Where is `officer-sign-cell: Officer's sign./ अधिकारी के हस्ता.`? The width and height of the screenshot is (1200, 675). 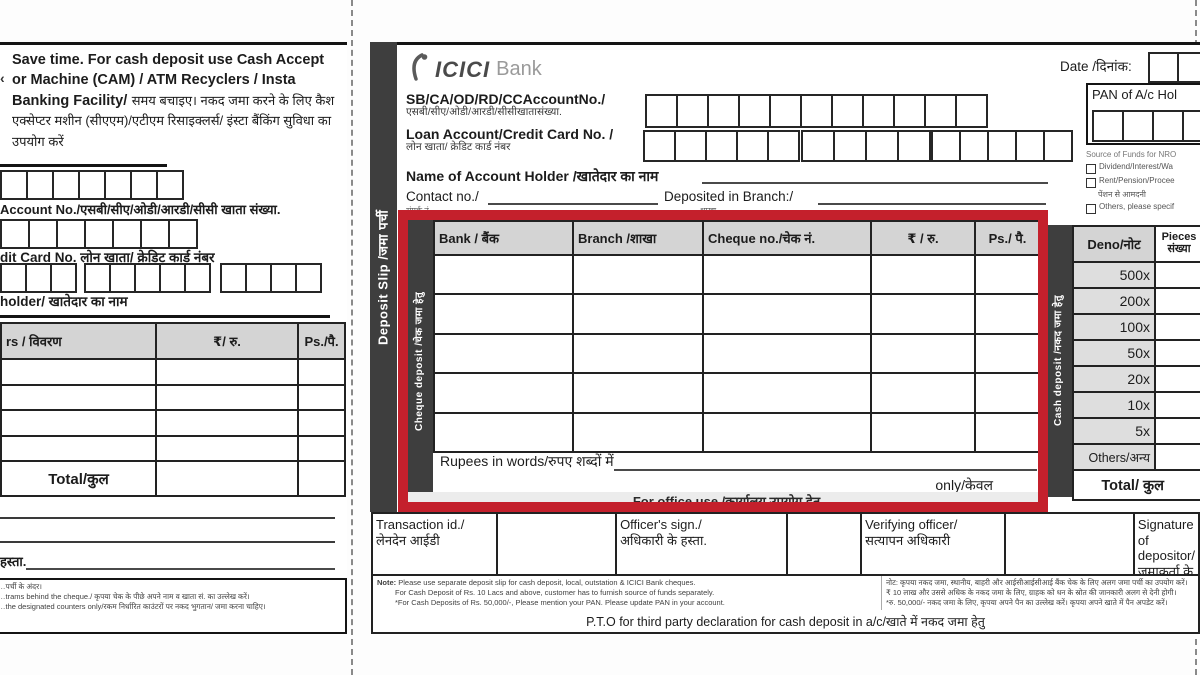
officer-sign-cell: Officer's sign./ अधिकारी के हस्ता. is located at coordinates (702, 545).